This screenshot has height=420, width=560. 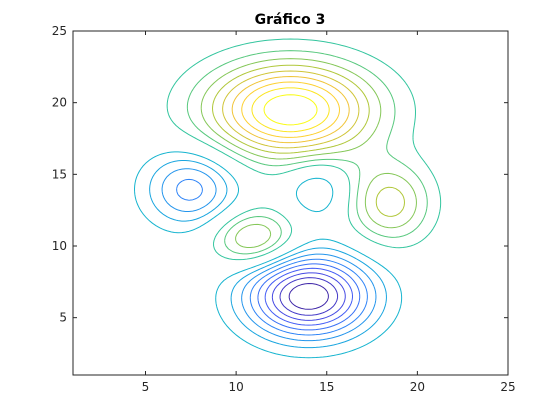 I want to click on y-tick-label: 5, so click(x=63, y=318).